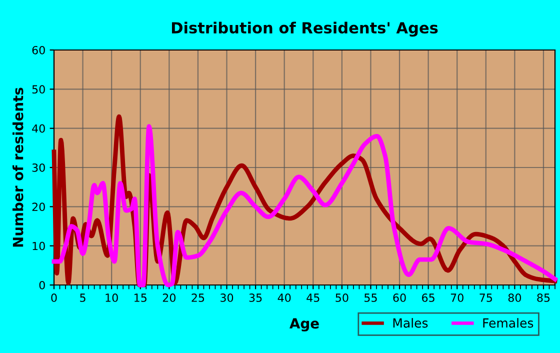  What do you see at coordinates (169, 298) in the screenshot?
I see `x-tick-label: 20` at bounding box center [169, 298].